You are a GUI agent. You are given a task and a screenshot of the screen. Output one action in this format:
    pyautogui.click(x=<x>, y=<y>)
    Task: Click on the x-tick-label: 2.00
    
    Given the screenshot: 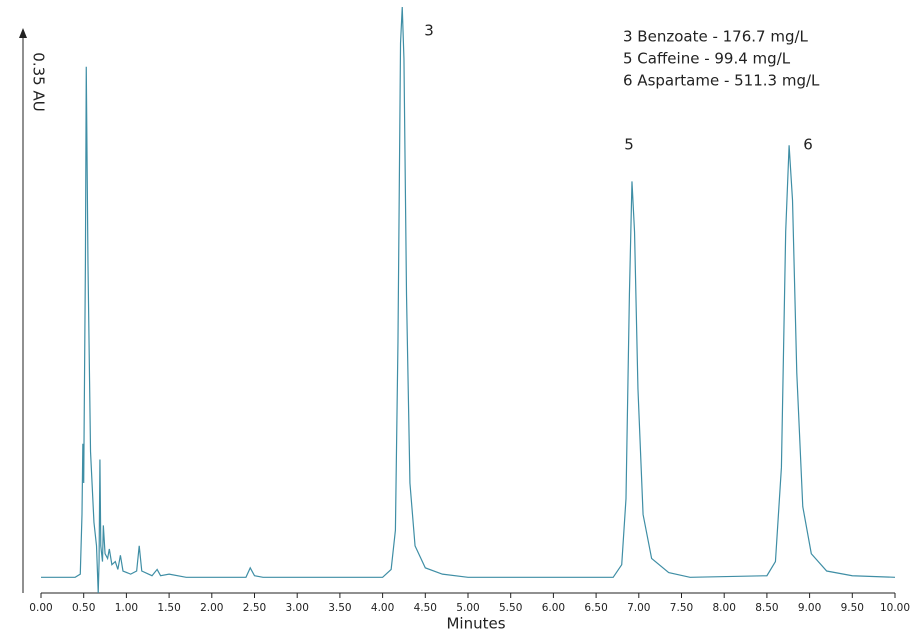 What is the action you would take?
    pyautogui.click(x=211, y=608)
    